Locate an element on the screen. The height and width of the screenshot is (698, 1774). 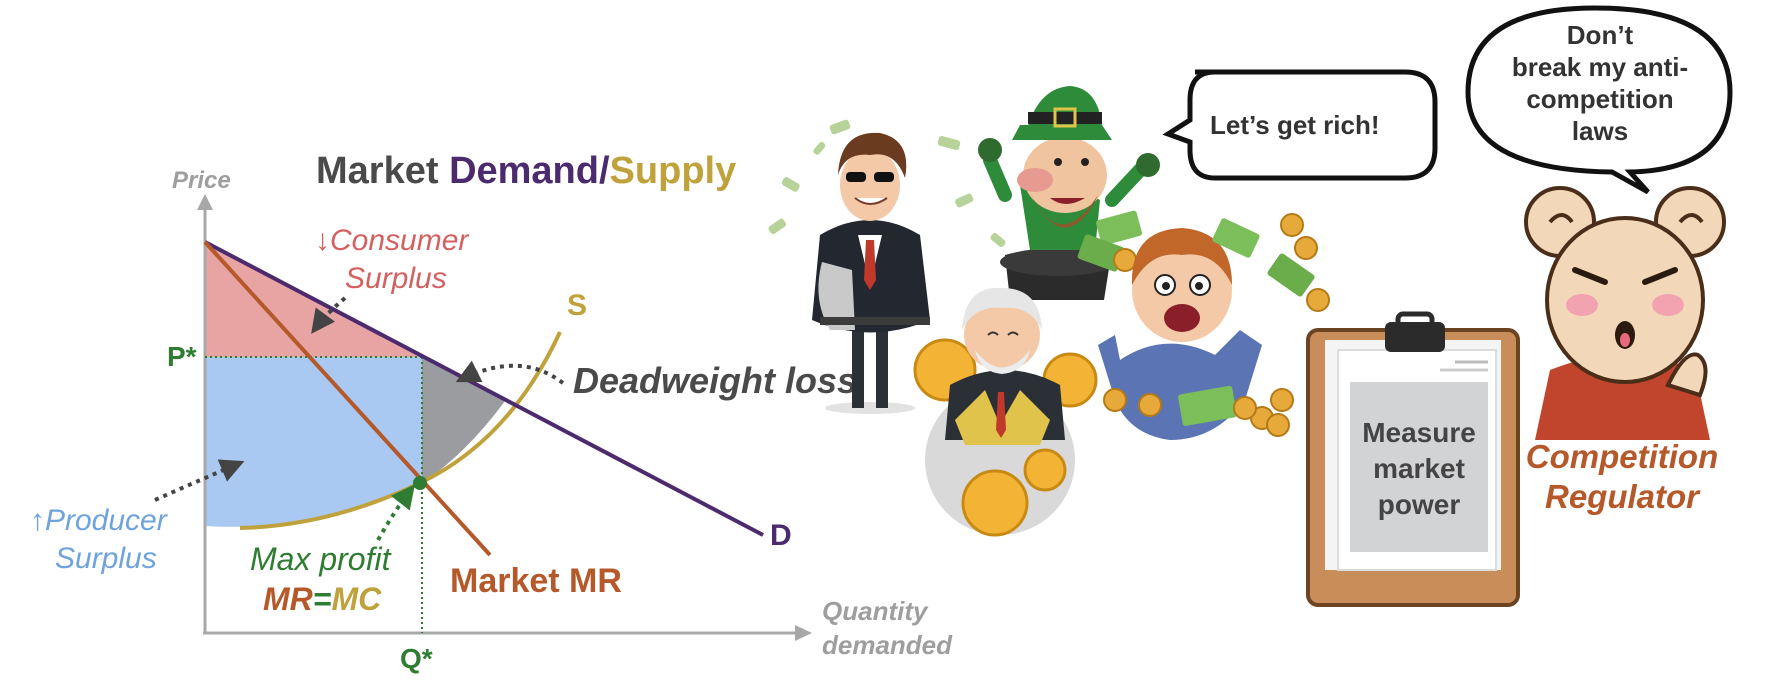
equals-part: = is located at coordinates (322, 599).